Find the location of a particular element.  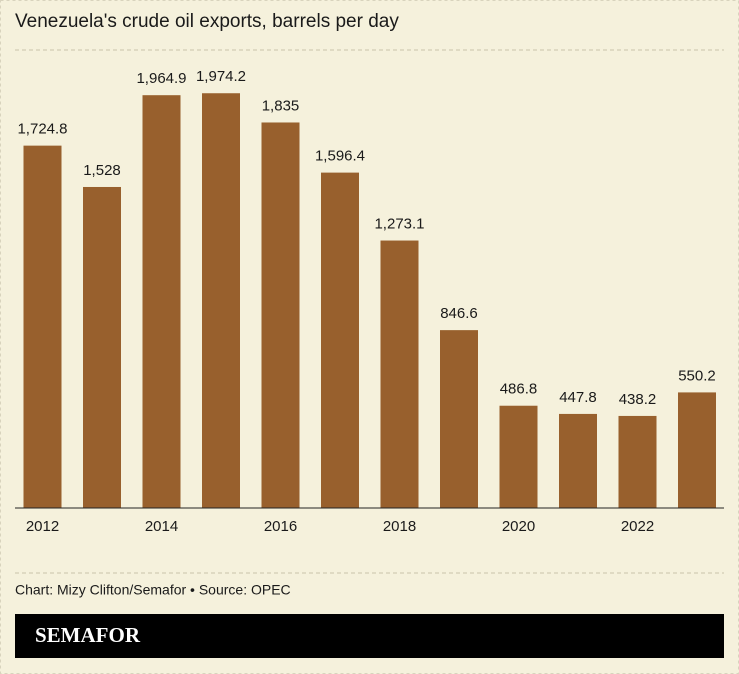

value-label: 1,964.9 is located at coordinates (161, 78).